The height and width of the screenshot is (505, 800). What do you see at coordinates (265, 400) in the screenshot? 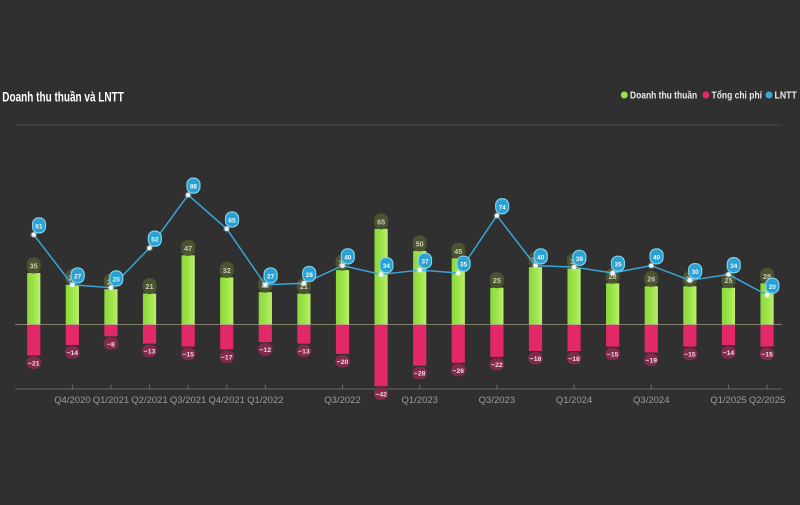
I see `svg-text: Q1/2022` at bounding box center [265, 400].